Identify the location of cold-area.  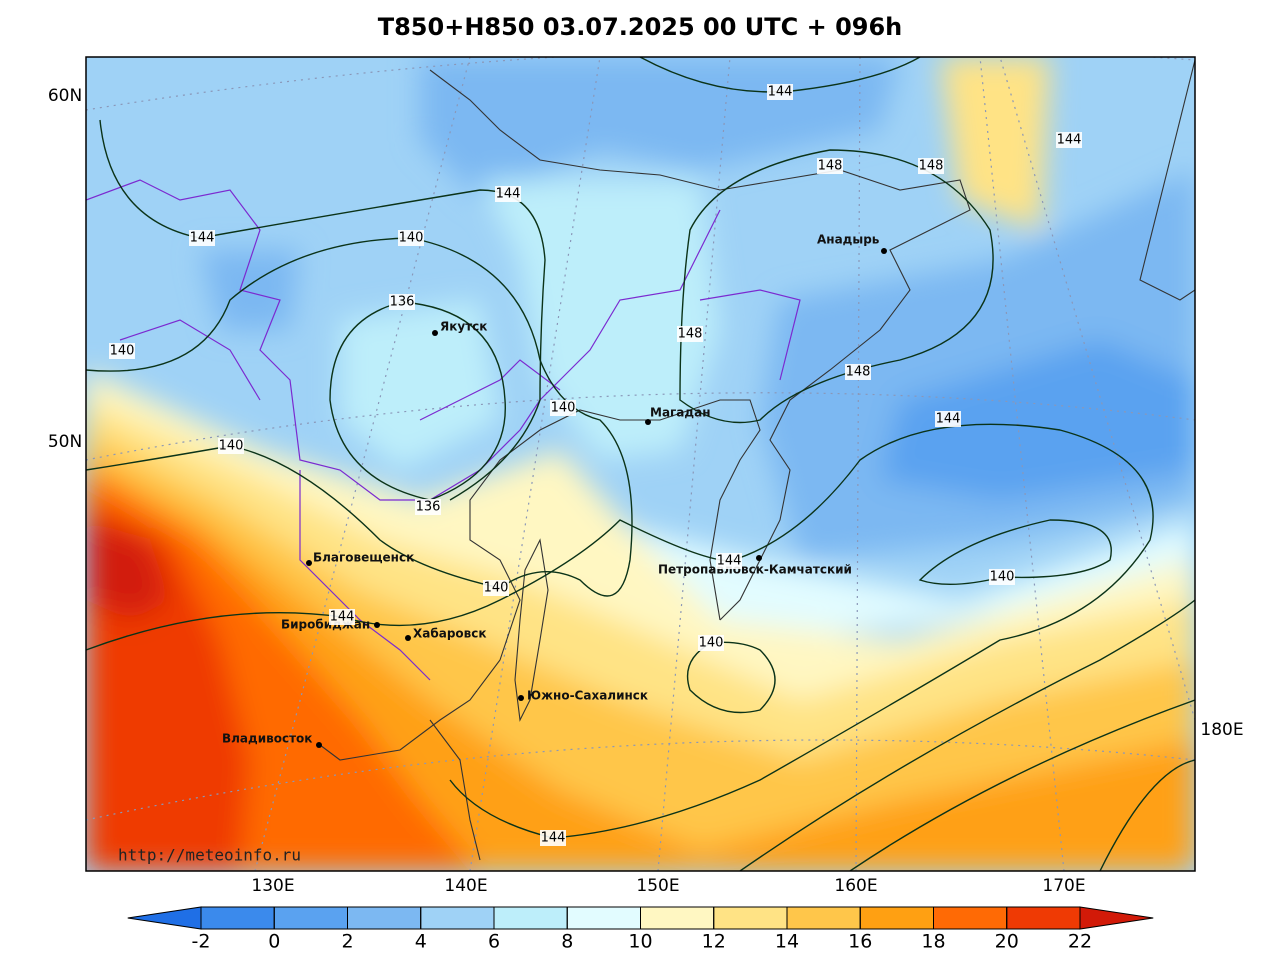
(1037, 420).